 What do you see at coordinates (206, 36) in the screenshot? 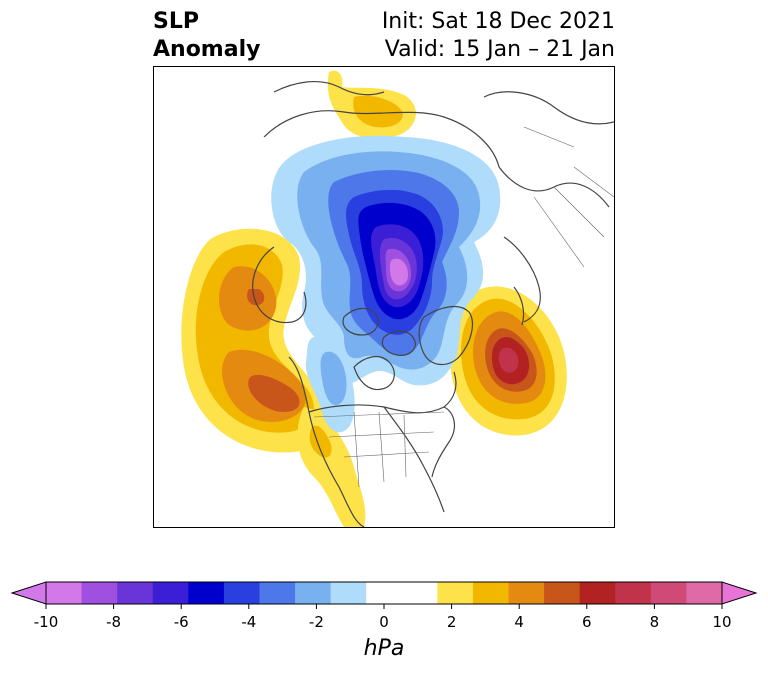
I see `map-title: SLP Anomaly` at bounding box center [206, 36].